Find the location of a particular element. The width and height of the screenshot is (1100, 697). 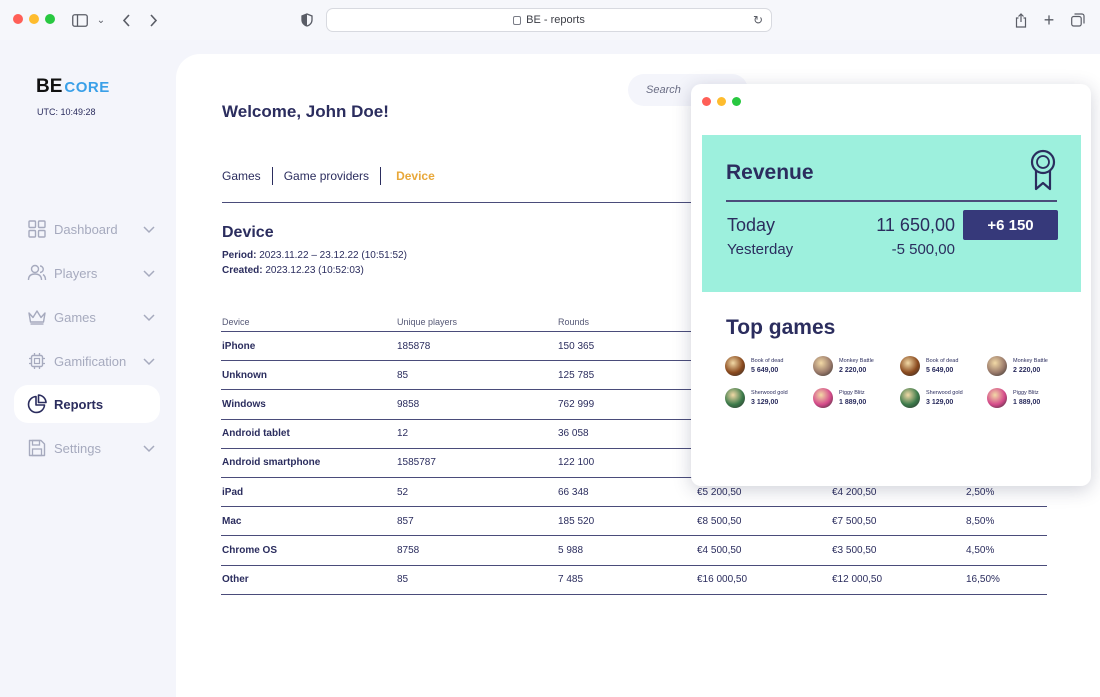

tab-games: Games is located at coordinates (247, 176).